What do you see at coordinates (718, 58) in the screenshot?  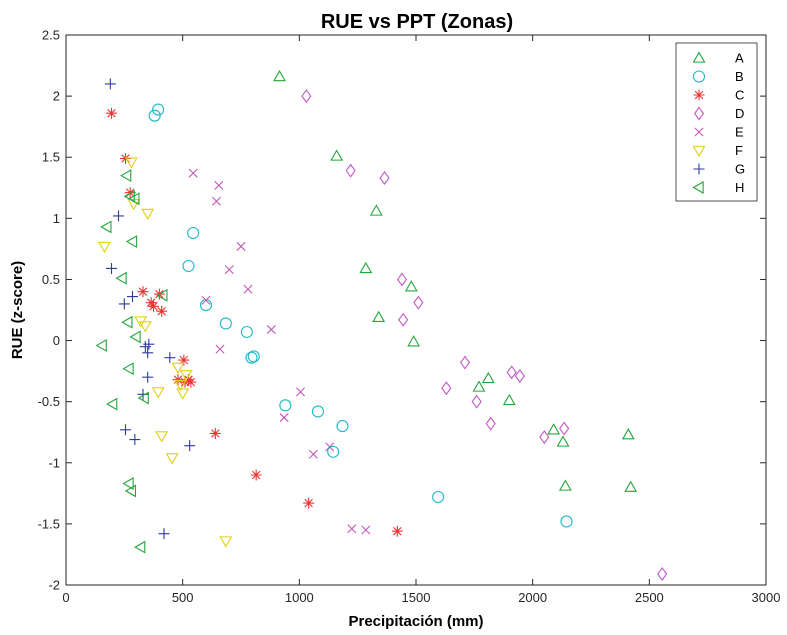 I see `legend-entry: A` at bounding box center [718, 58].